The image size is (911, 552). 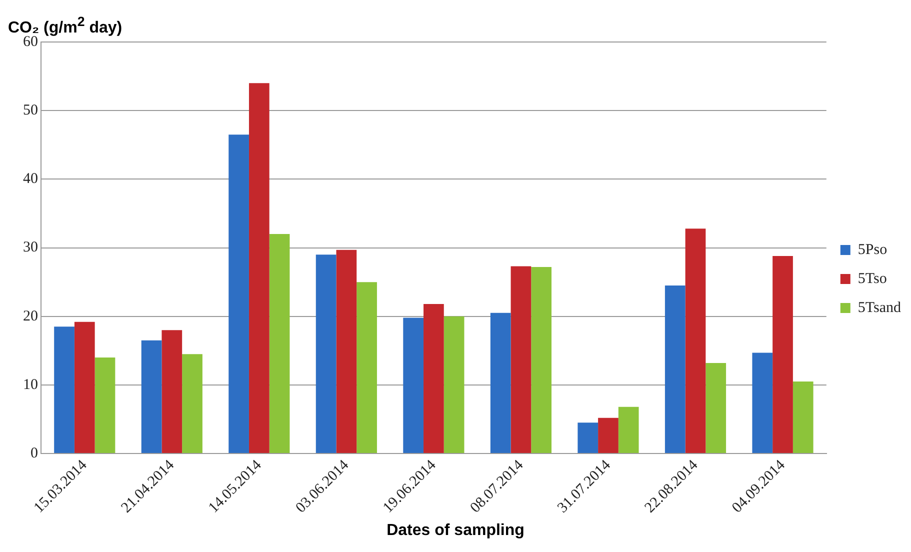 I want to click on y-tick-label: 30, so click(x=30, y=248).